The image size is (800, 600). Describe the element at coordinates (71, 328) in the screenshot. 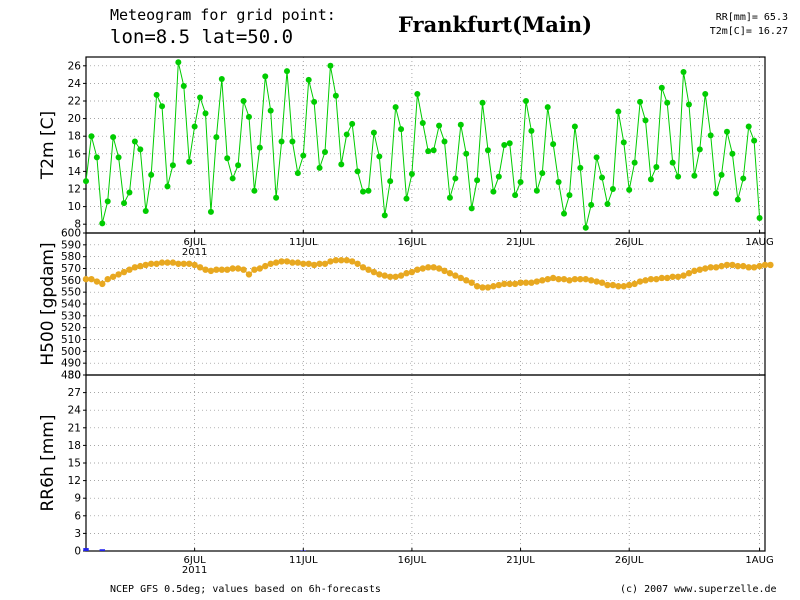

I see `y-tick-label: 520` at that location.